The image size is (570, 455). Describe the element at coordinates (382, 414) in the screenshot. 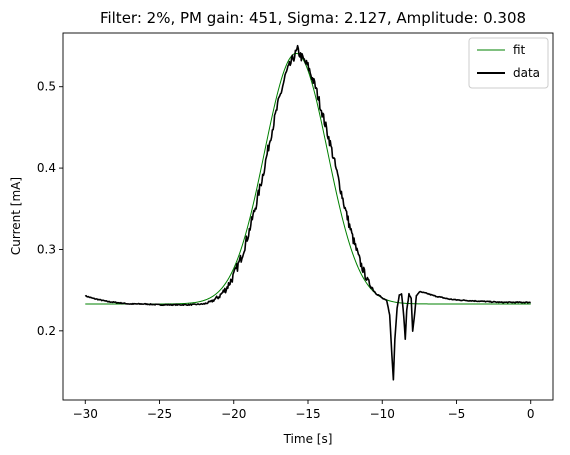

I see `x-tick-label: −10` at that location.